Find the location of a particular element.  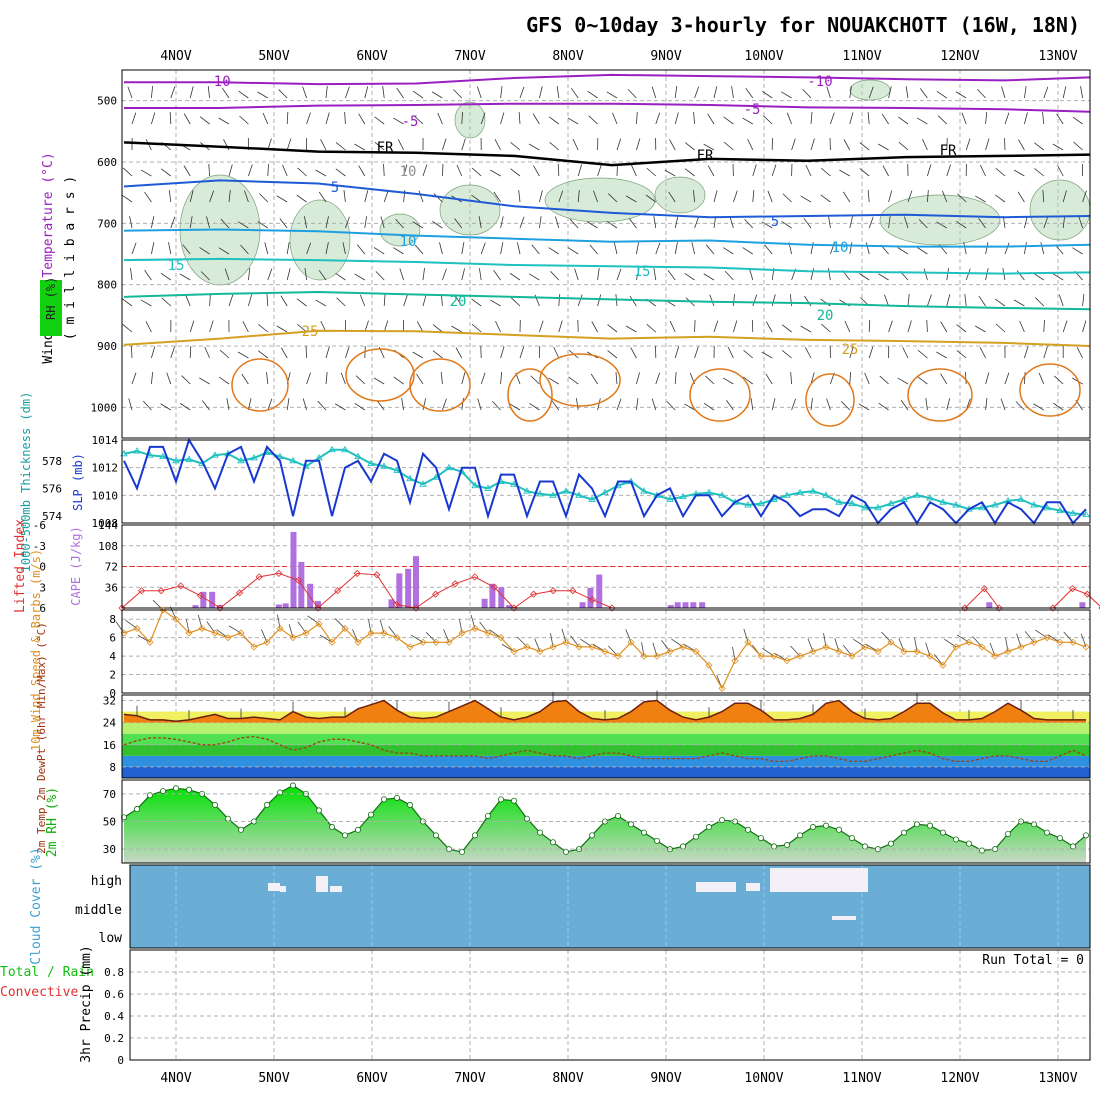

slp-axis-label: SLP (mb) is located at coordinates (78, 482).